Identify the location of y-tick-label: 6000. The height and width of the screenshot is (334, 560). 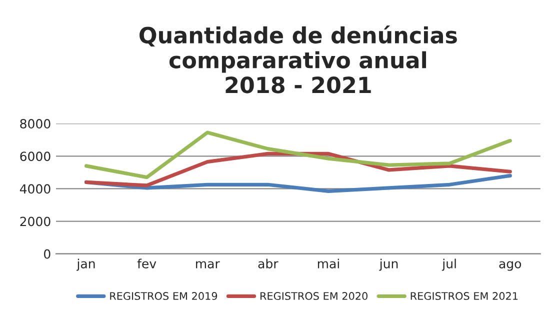
(35, 157).